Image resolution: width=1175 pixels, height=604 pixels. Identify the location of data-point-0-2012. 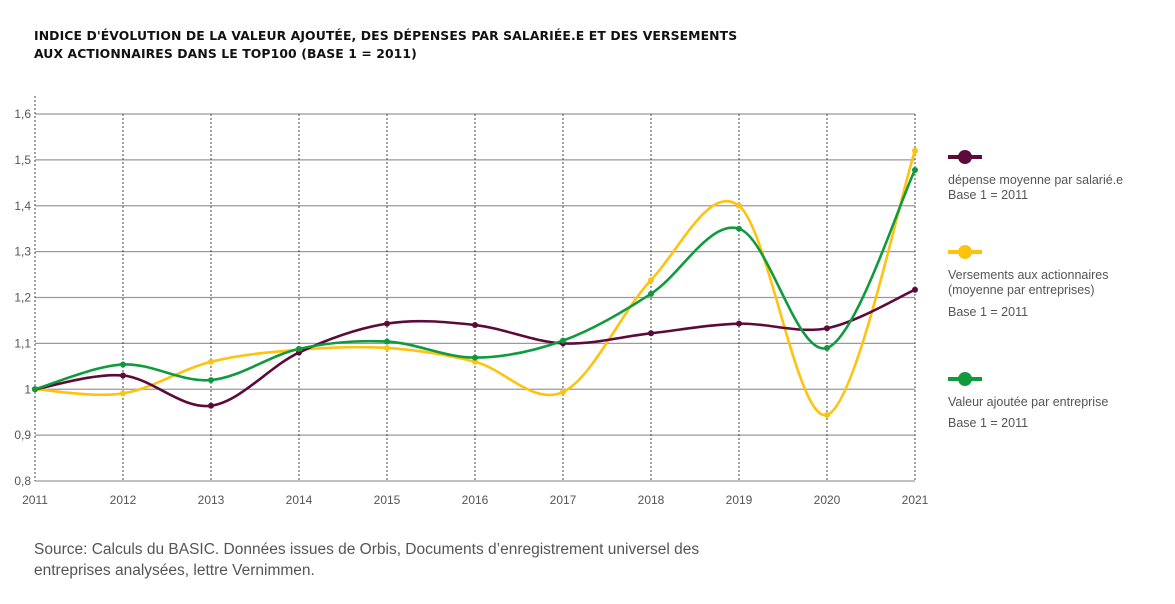
(123, 375).